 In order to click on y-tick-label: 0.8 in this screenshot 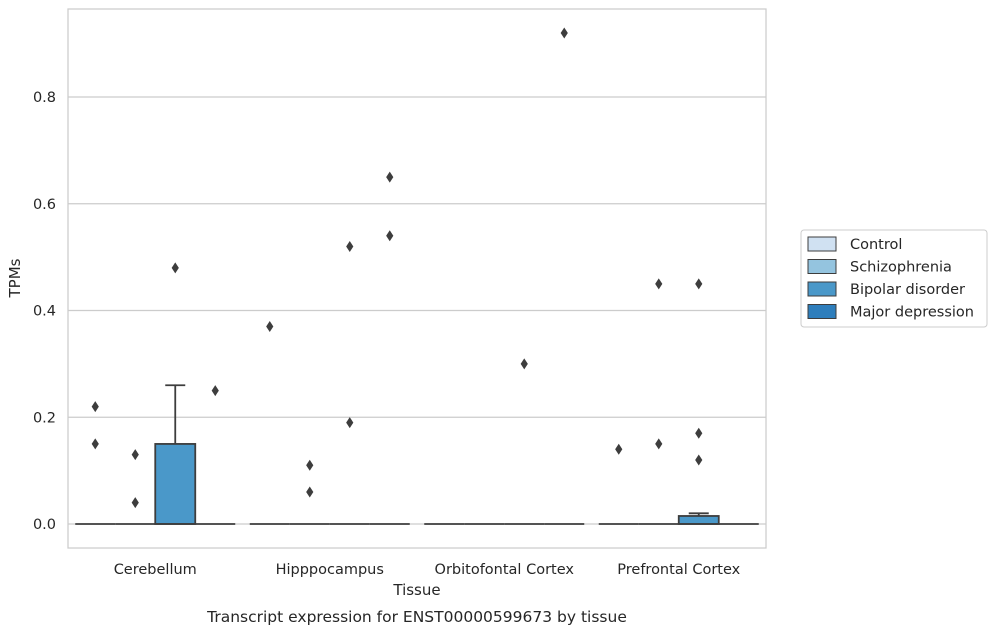, I will do `click(44, 98)`.